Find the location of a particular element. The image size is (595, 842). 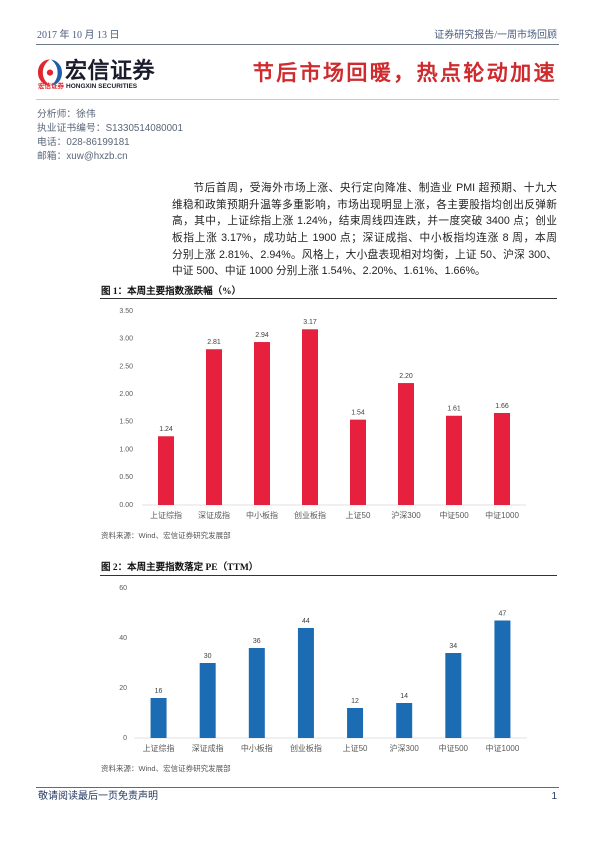

logo-swirl-blue is located at coordinates (56, 72).